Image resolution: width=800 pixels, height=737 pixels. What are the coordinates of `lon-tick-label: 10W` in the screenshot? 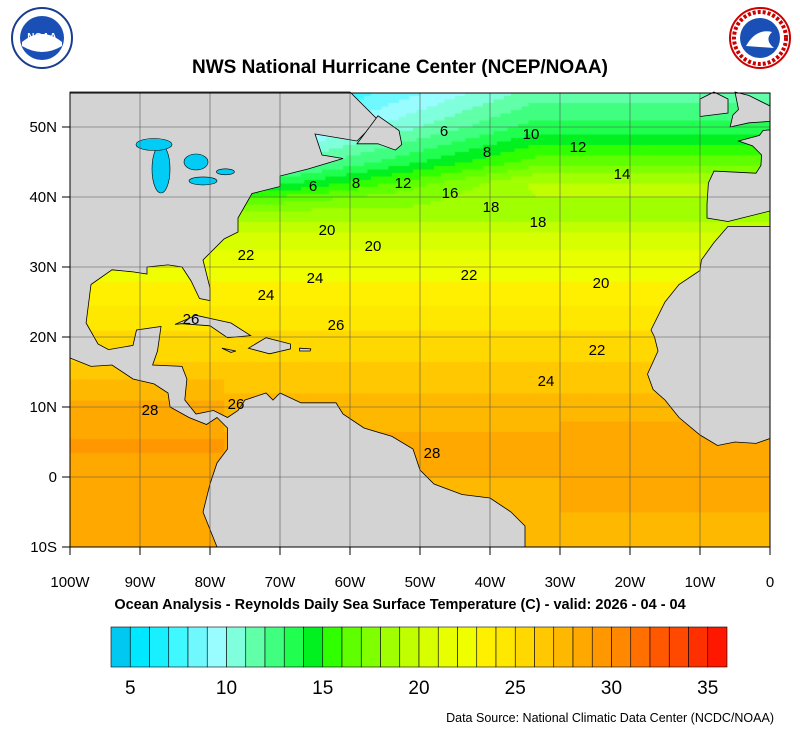 It's located at (701, 582).